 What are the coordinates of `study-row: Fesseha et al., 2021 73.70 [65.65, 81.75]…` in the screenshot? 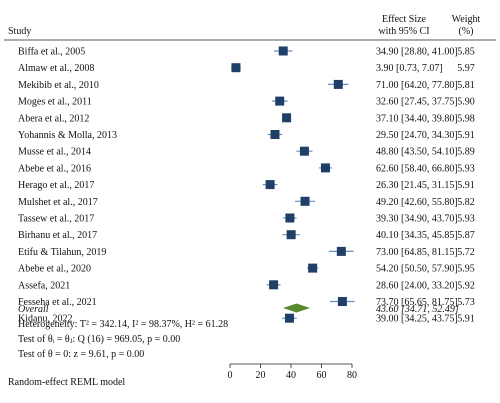 It's located at (246, 302).